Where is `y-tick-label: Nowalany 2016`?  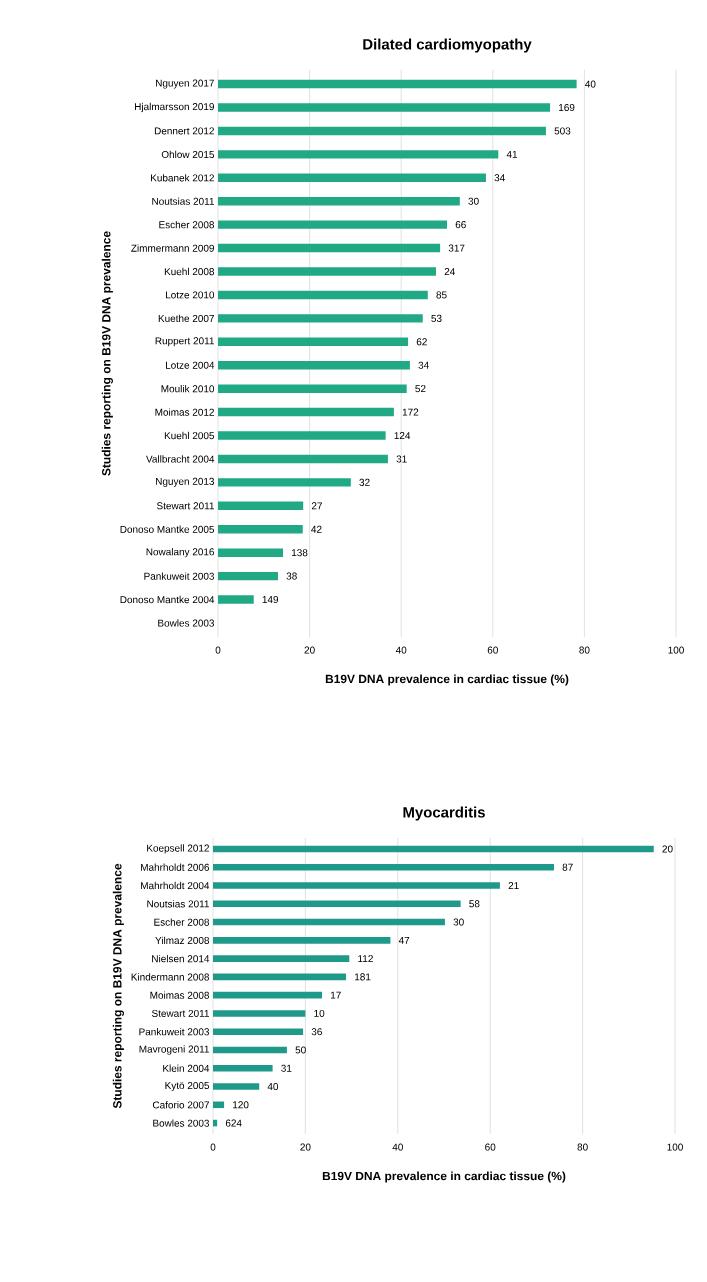
y-tick-label: Nowalany 2016 is located at coordinates (180, 553).